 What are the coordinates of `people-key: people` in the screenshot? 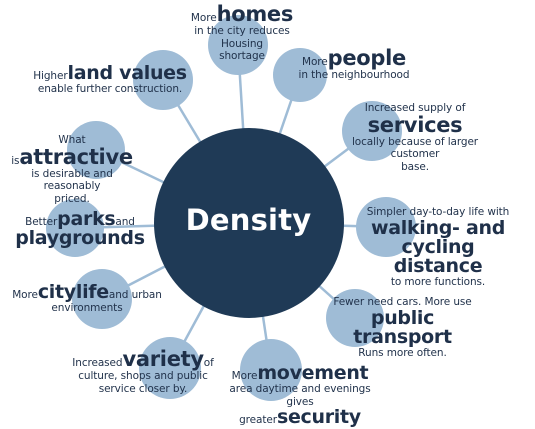 It's located at (367, 58).